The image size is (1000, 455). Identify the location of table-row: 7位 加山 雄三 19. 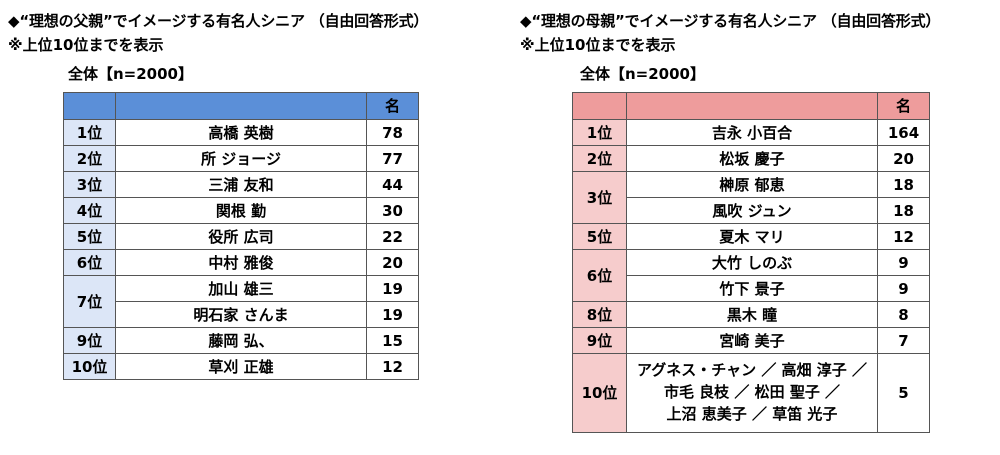
(241, 301).